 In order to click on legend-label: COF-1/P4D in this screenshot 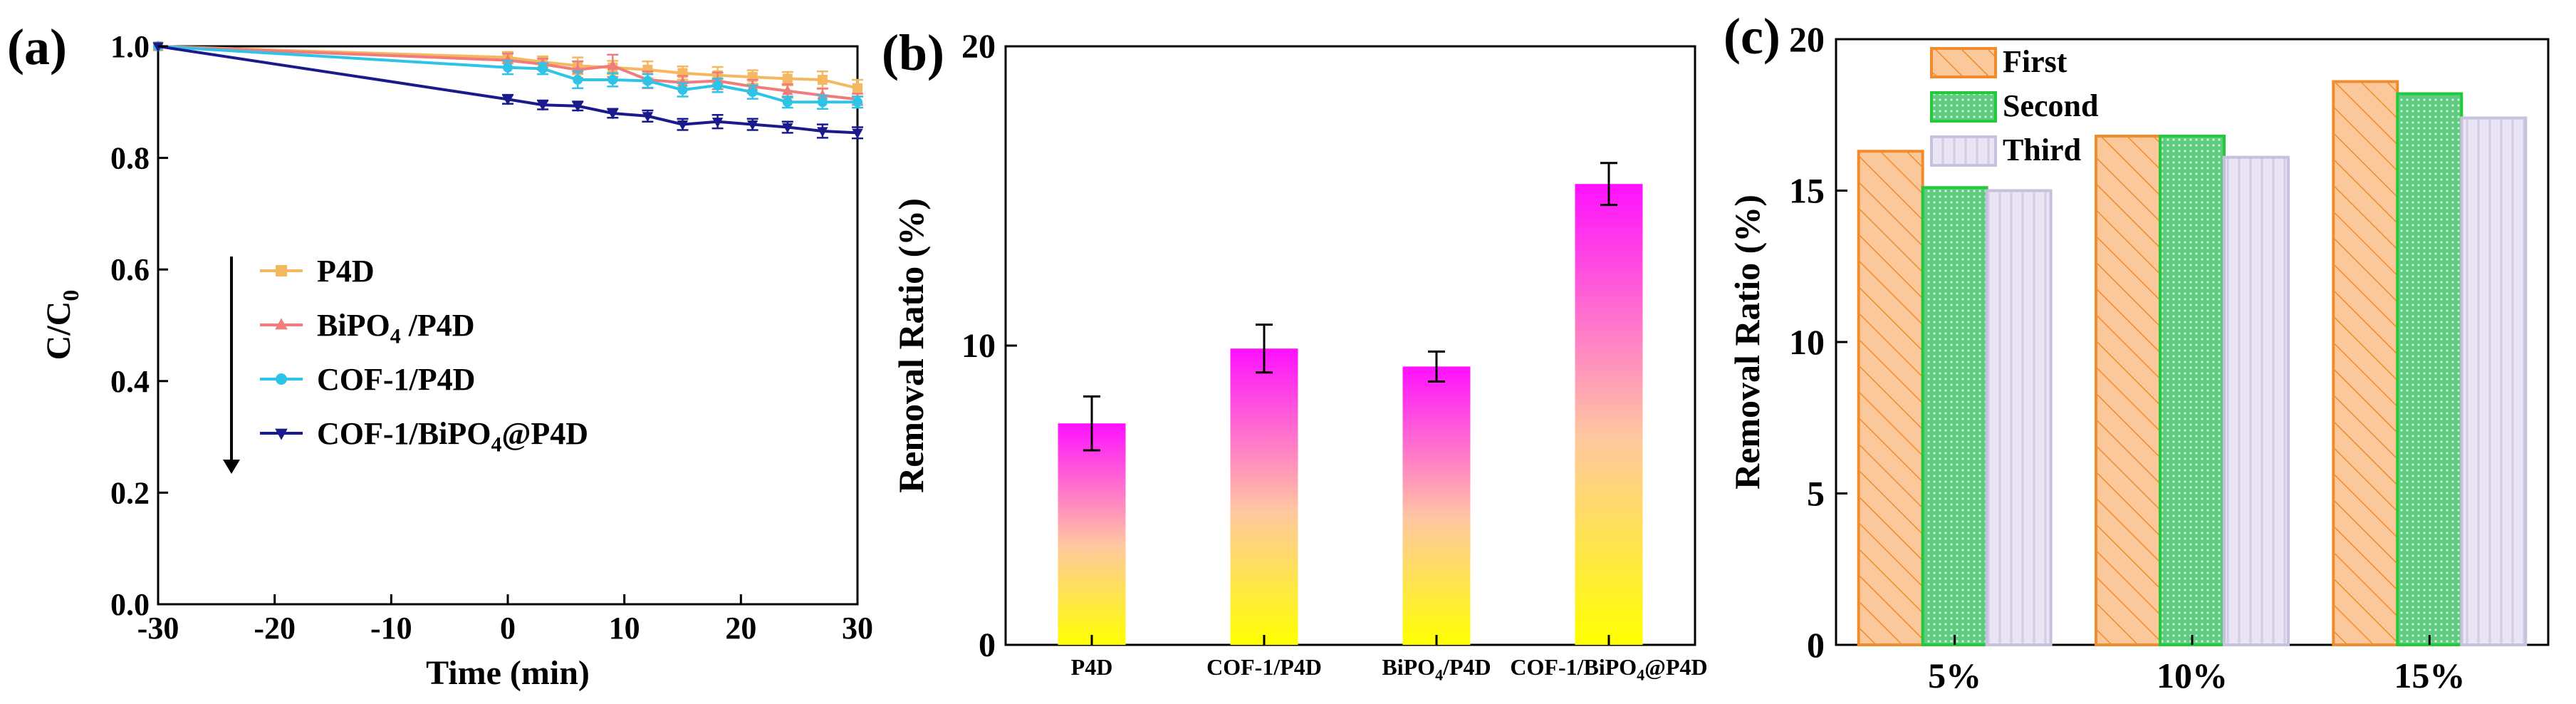, I will do `click(396, 379)`.